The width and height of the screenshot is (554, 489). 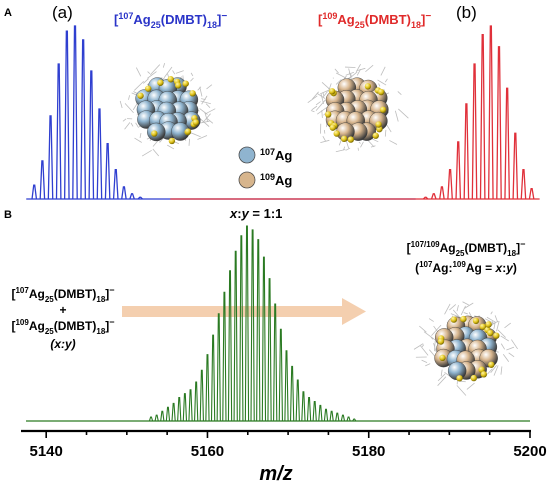 I want to click on x-axis-label: m/z, so click(x=275, y=474).